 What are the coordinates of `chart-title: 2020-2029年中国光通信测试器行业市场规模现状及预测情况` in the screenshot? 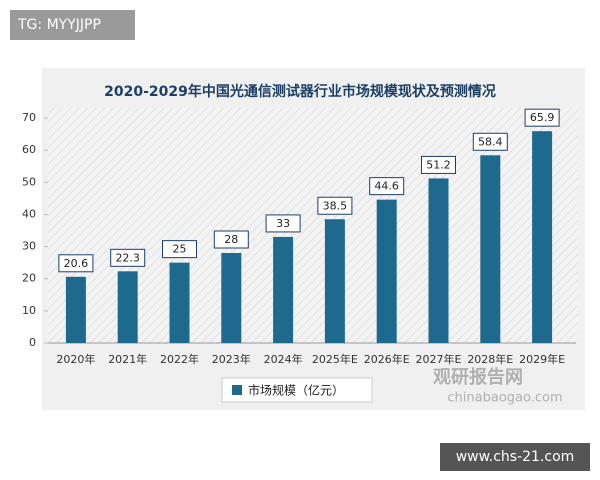 It's located at (300, 91).